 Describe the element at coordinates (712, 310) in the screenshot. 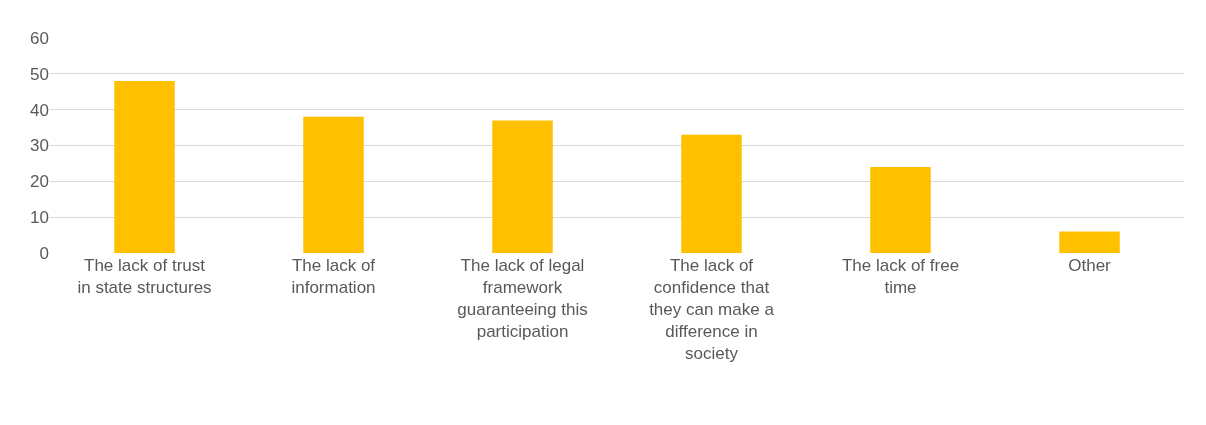

I see `x-tick-label: The lack of confidence that they can make a difference in society` at that location.